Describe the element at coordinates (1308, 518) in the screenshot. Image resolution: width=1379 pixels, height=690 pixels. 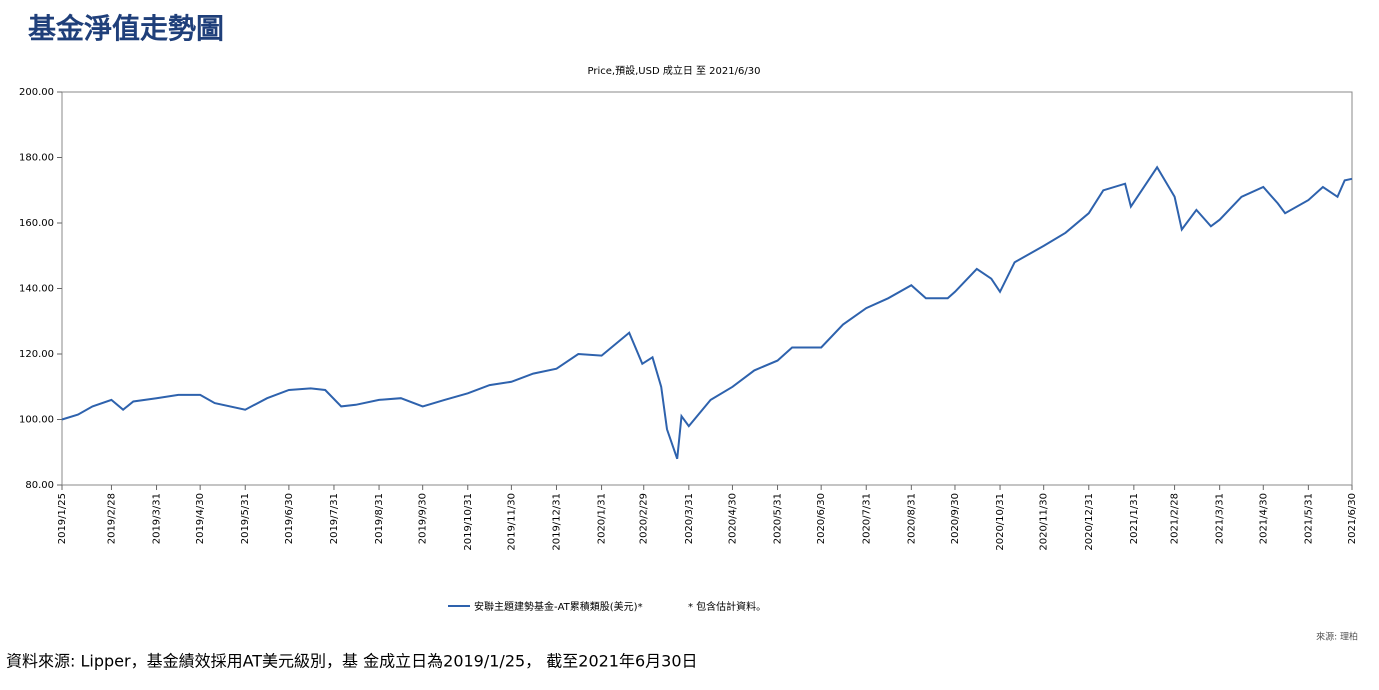
I see `x-tick-label: 2021/5/31` at that location.